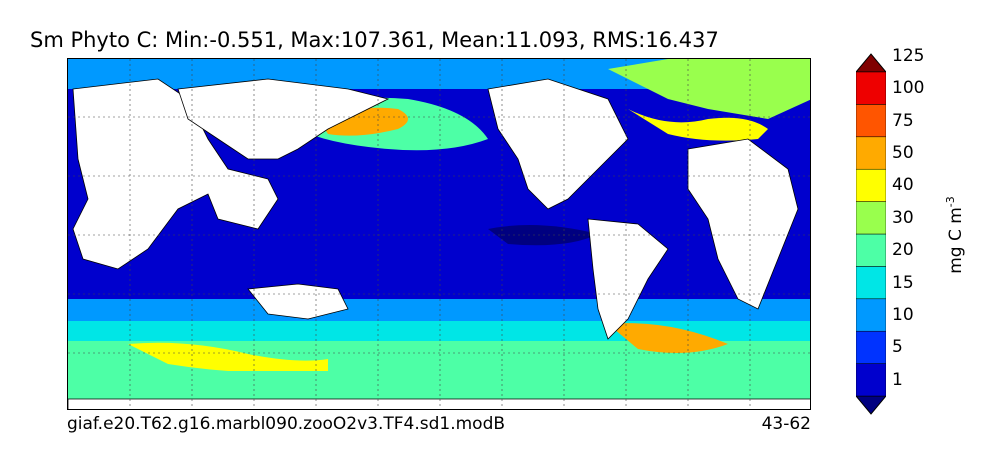  I want to click on colorbar-tick-label: 10, so click(903, 315).